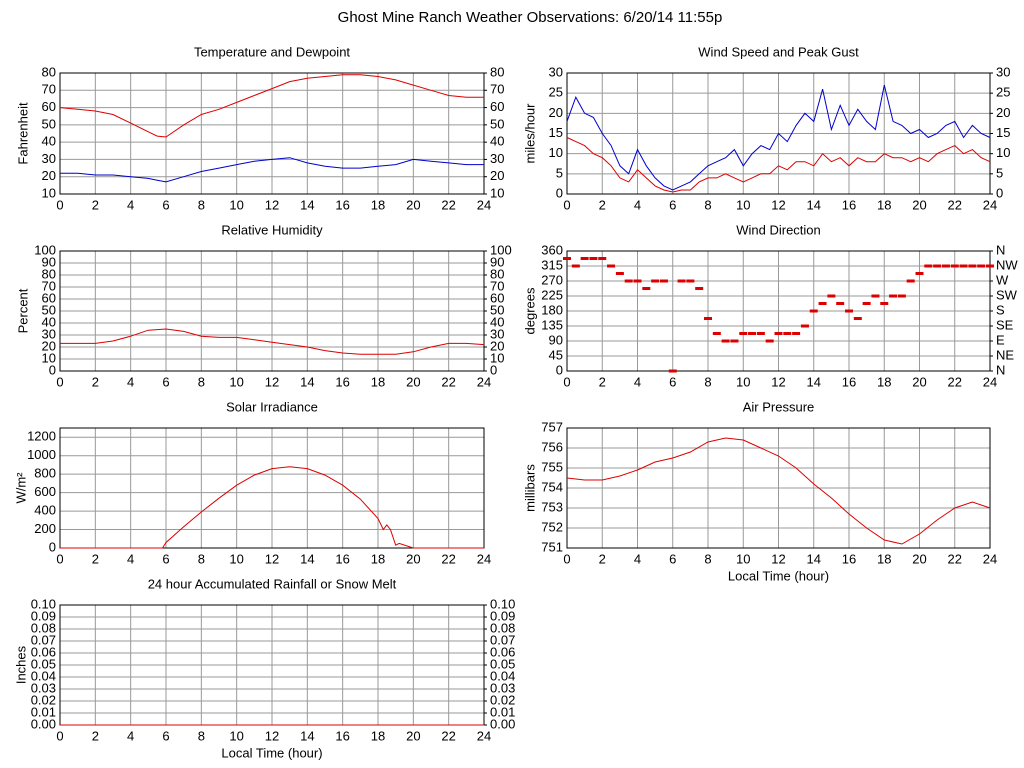  Describe the element at coordinates (41, 454) in the screenshot. I see `y-tick-label: 1000` at that location.